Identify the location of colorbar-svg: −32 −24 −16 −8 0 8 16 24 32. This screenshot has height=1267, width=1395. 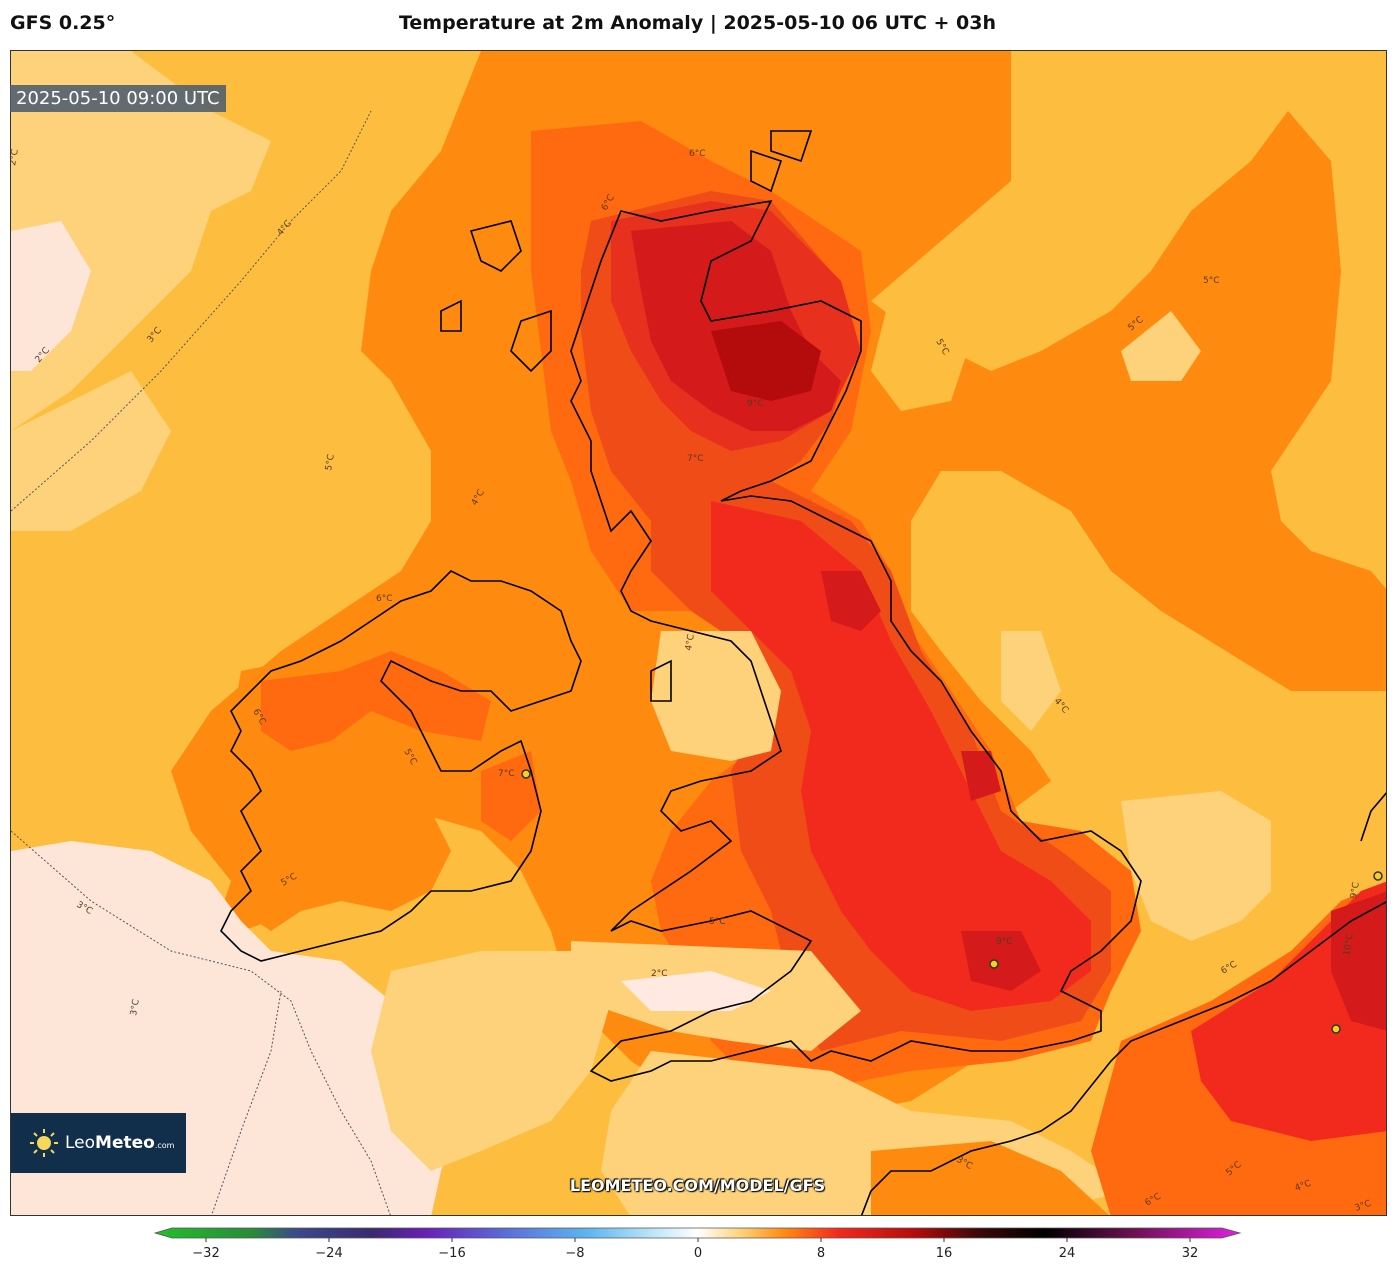
(697, 1244).